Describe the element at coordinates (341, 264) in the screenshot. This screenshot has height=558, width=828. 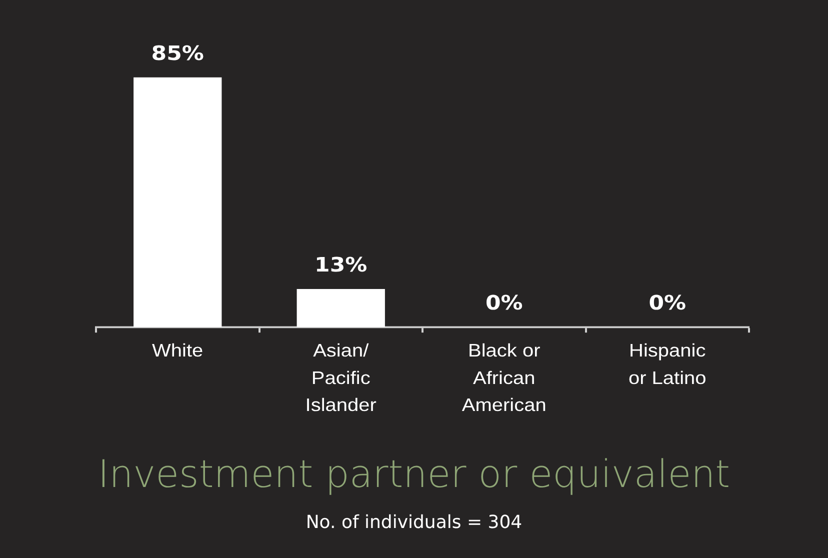
I see `data-label: 13%` at that location.